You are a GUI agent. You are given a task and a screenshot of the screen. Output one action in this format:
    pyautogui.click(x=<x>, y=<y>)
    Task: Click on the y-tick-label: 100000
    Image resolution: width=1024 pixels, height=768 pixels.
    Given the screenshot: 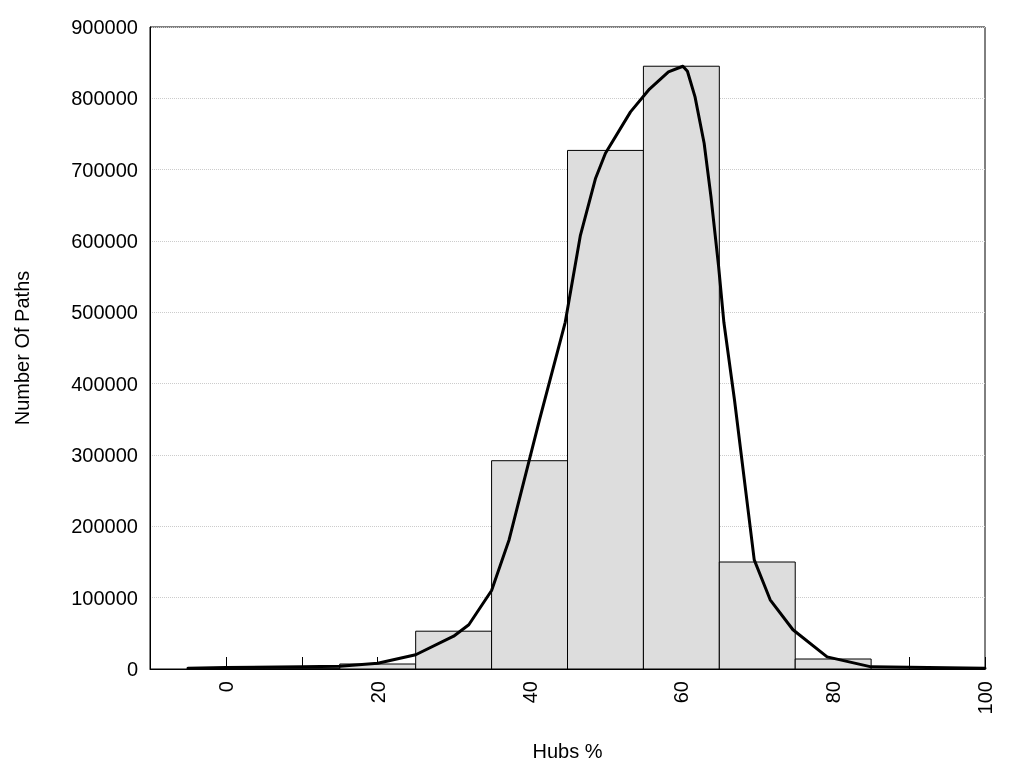 What is the action you would take?
    pyautogui.click(x=104, y=597)
    